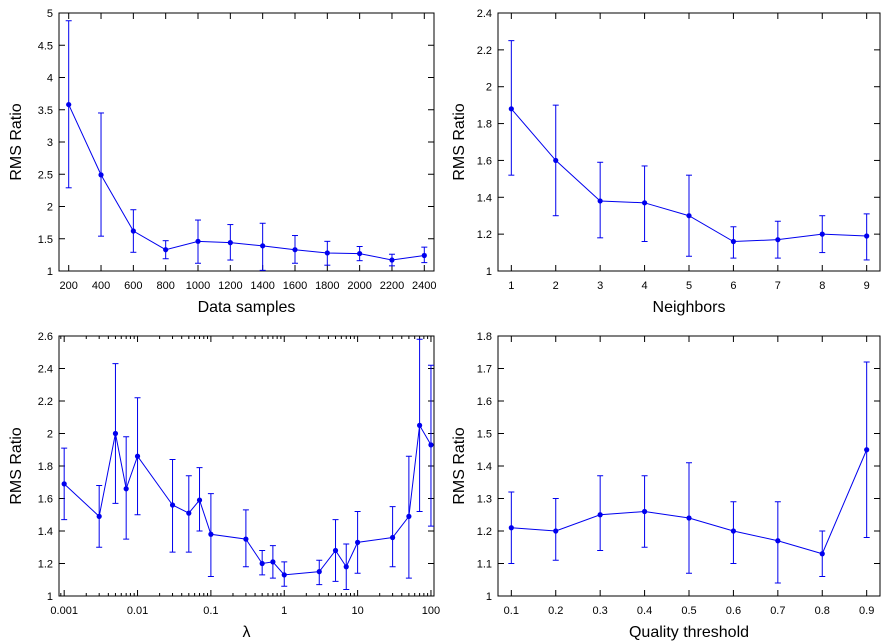 The height and width of the screenshot is (642, 886). Describe the element at coordinates (359, 286) in the screenshot. I see `x-tick-label: 2000` at that location.